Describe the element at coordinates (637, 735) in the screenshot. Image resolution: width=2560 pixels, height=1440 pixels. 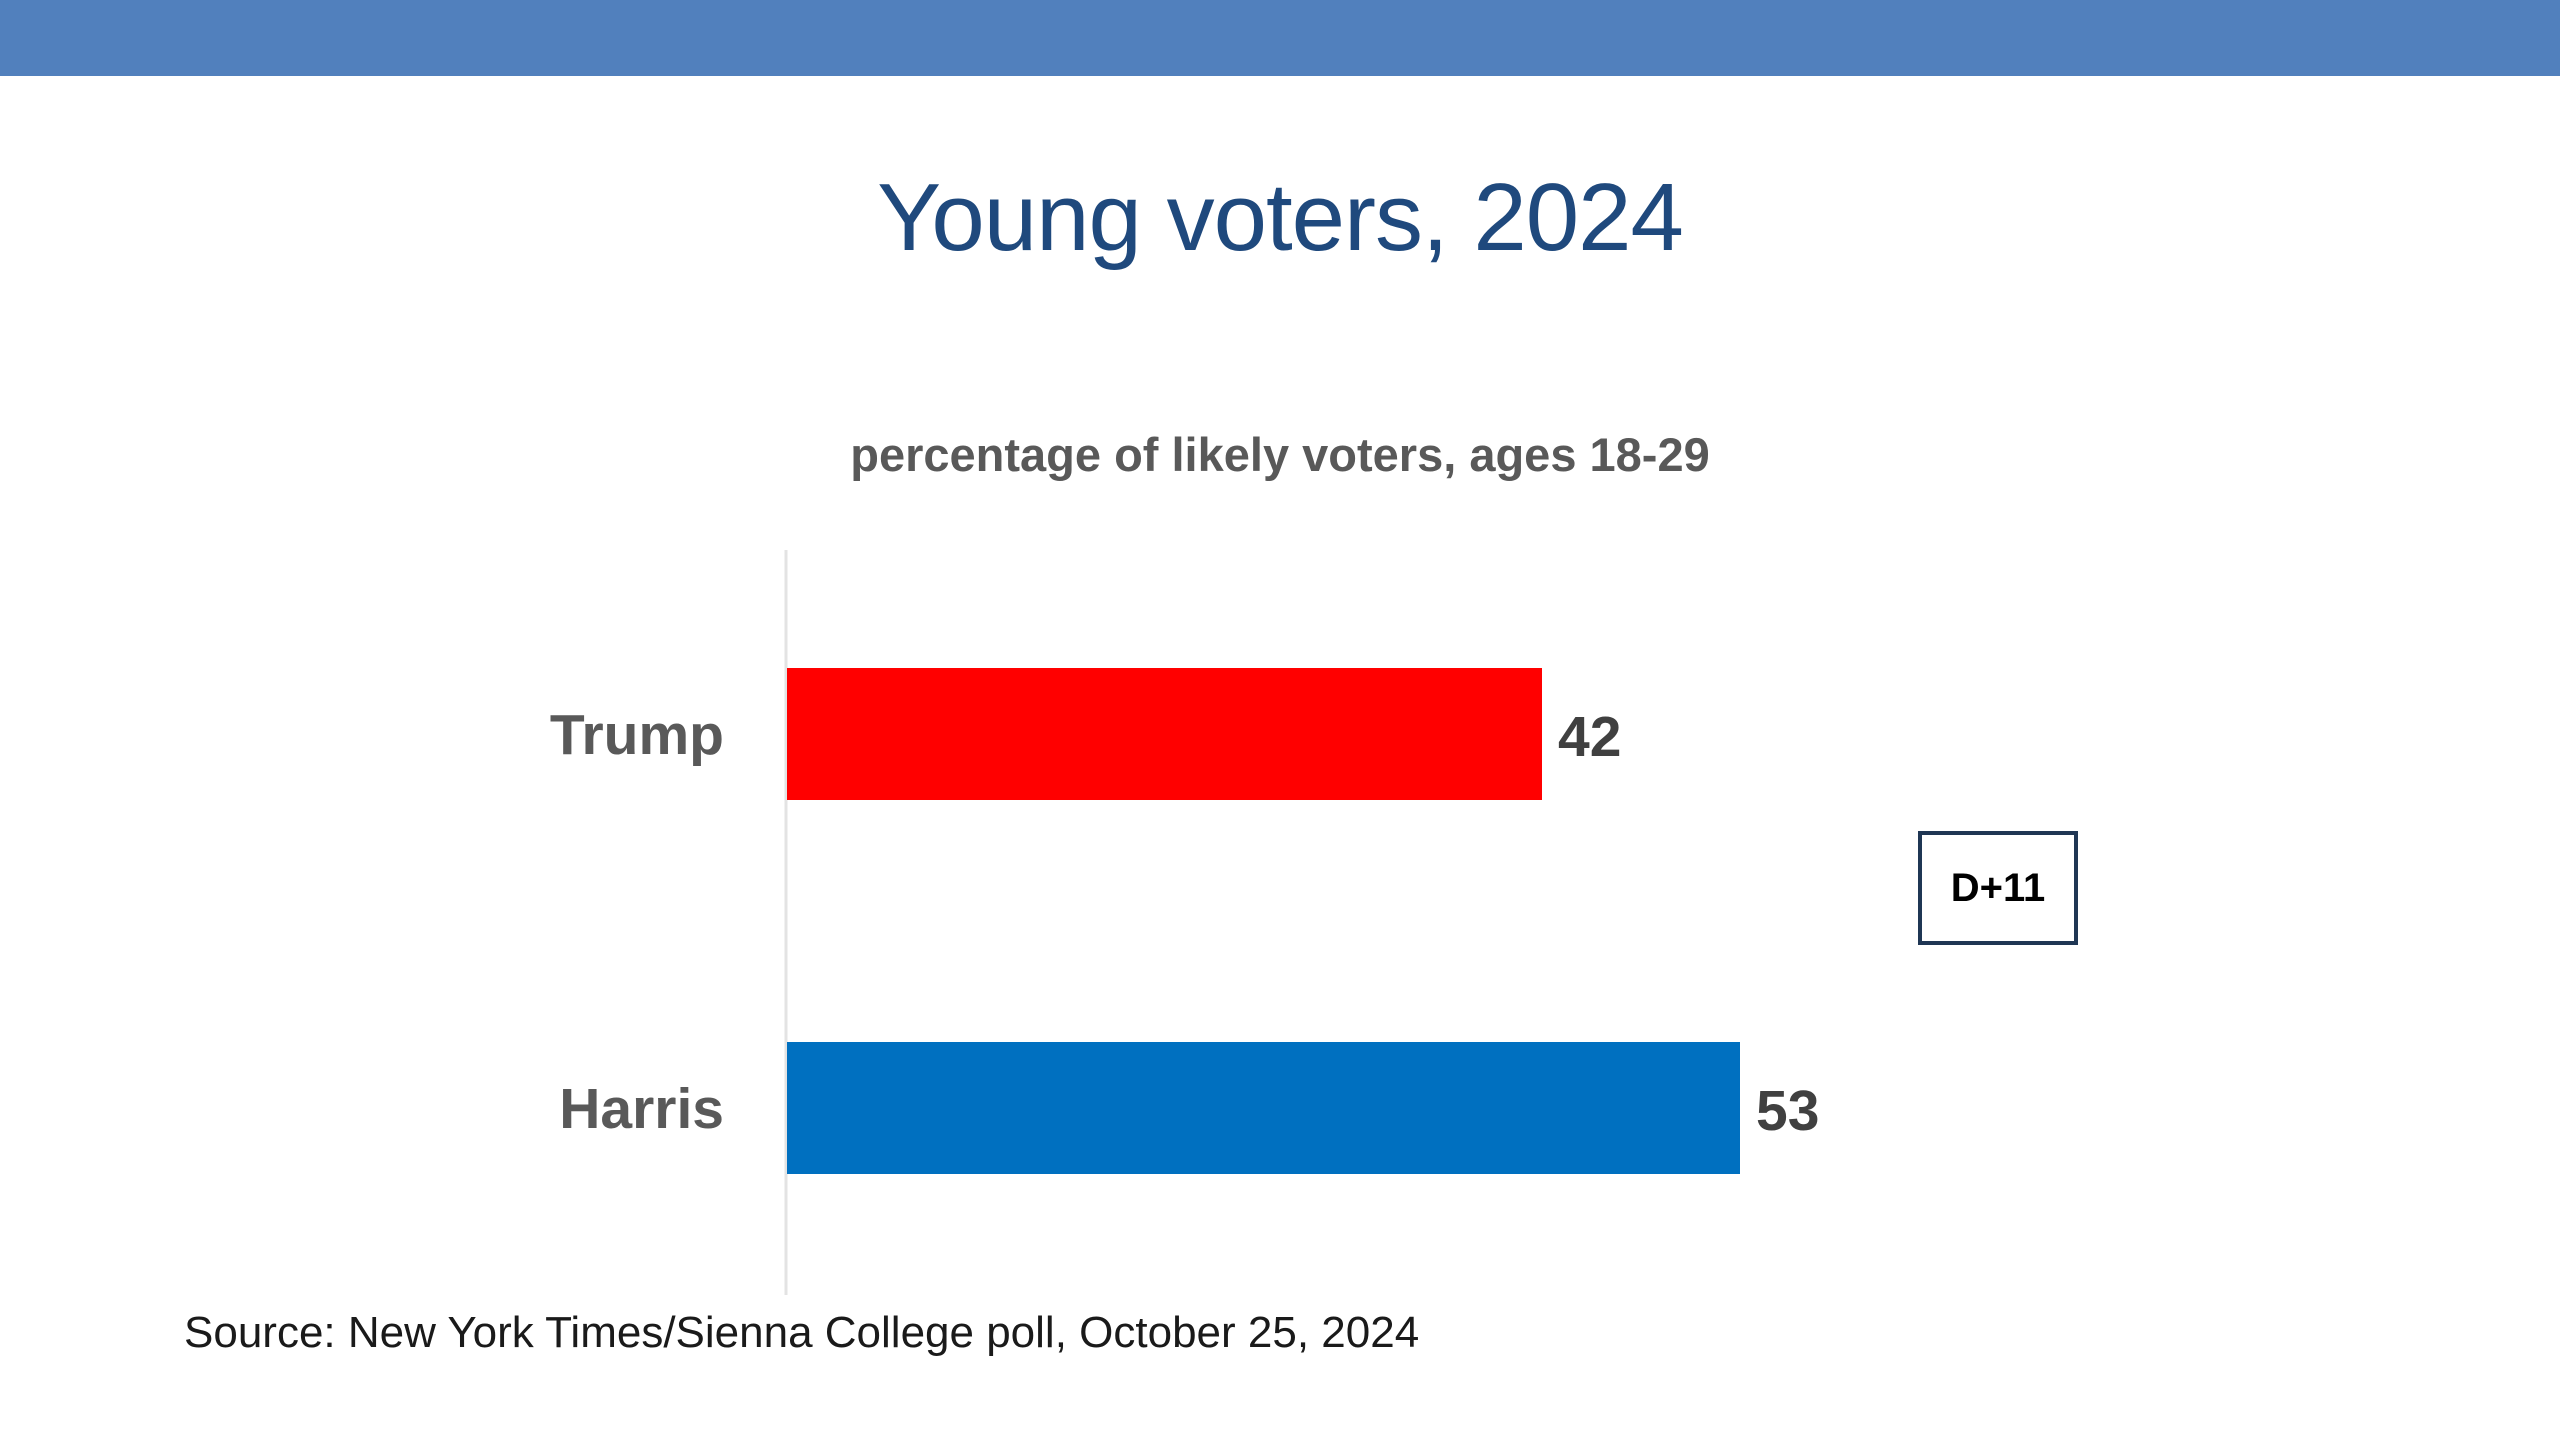
I see `category-label-trump: Trump` at that location.